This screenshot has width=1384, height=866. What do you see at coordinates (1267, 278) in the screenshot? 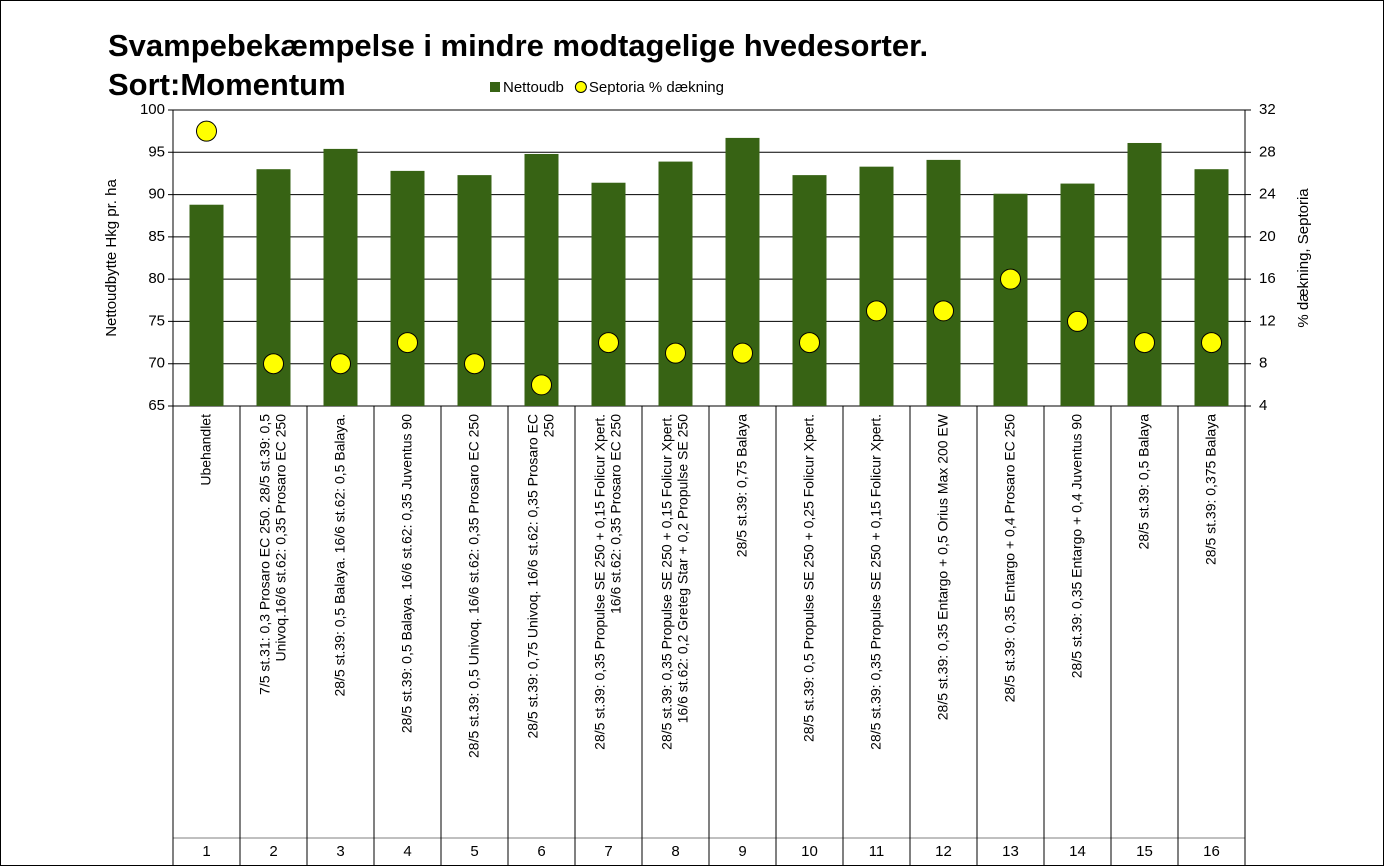
I see `y2-tick-label: 16` at bounding box center [1267, 278].